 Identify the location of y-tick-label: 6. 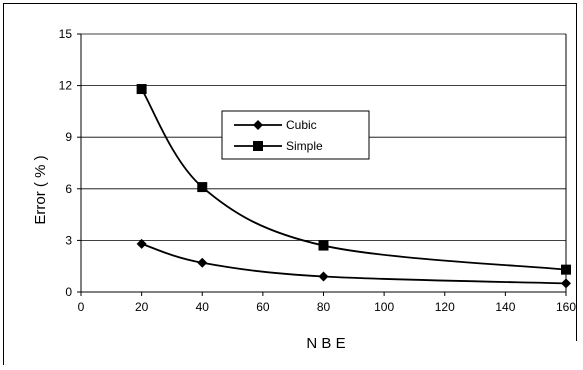
(68, 189).